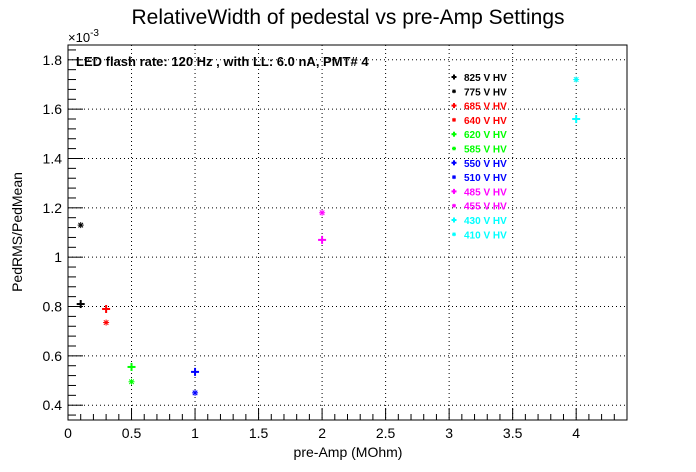 The width and height of the screenshot is (696, 472). Describe the element at coordinates (485, 164) in the screenshot. I see `legend-label: 550 V HV` at that location.